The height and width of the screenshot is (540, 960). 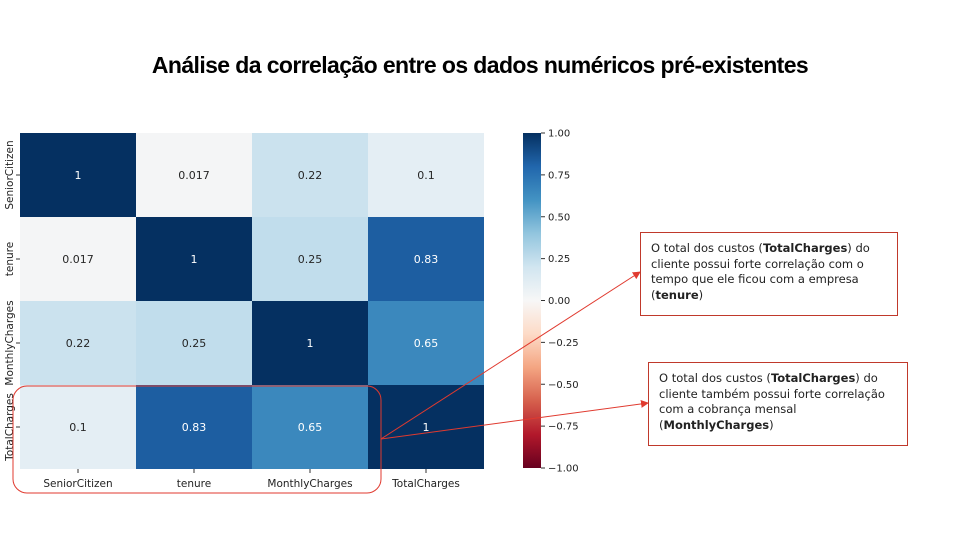 I want to click on highlight-box, so click(x=197, y=439).